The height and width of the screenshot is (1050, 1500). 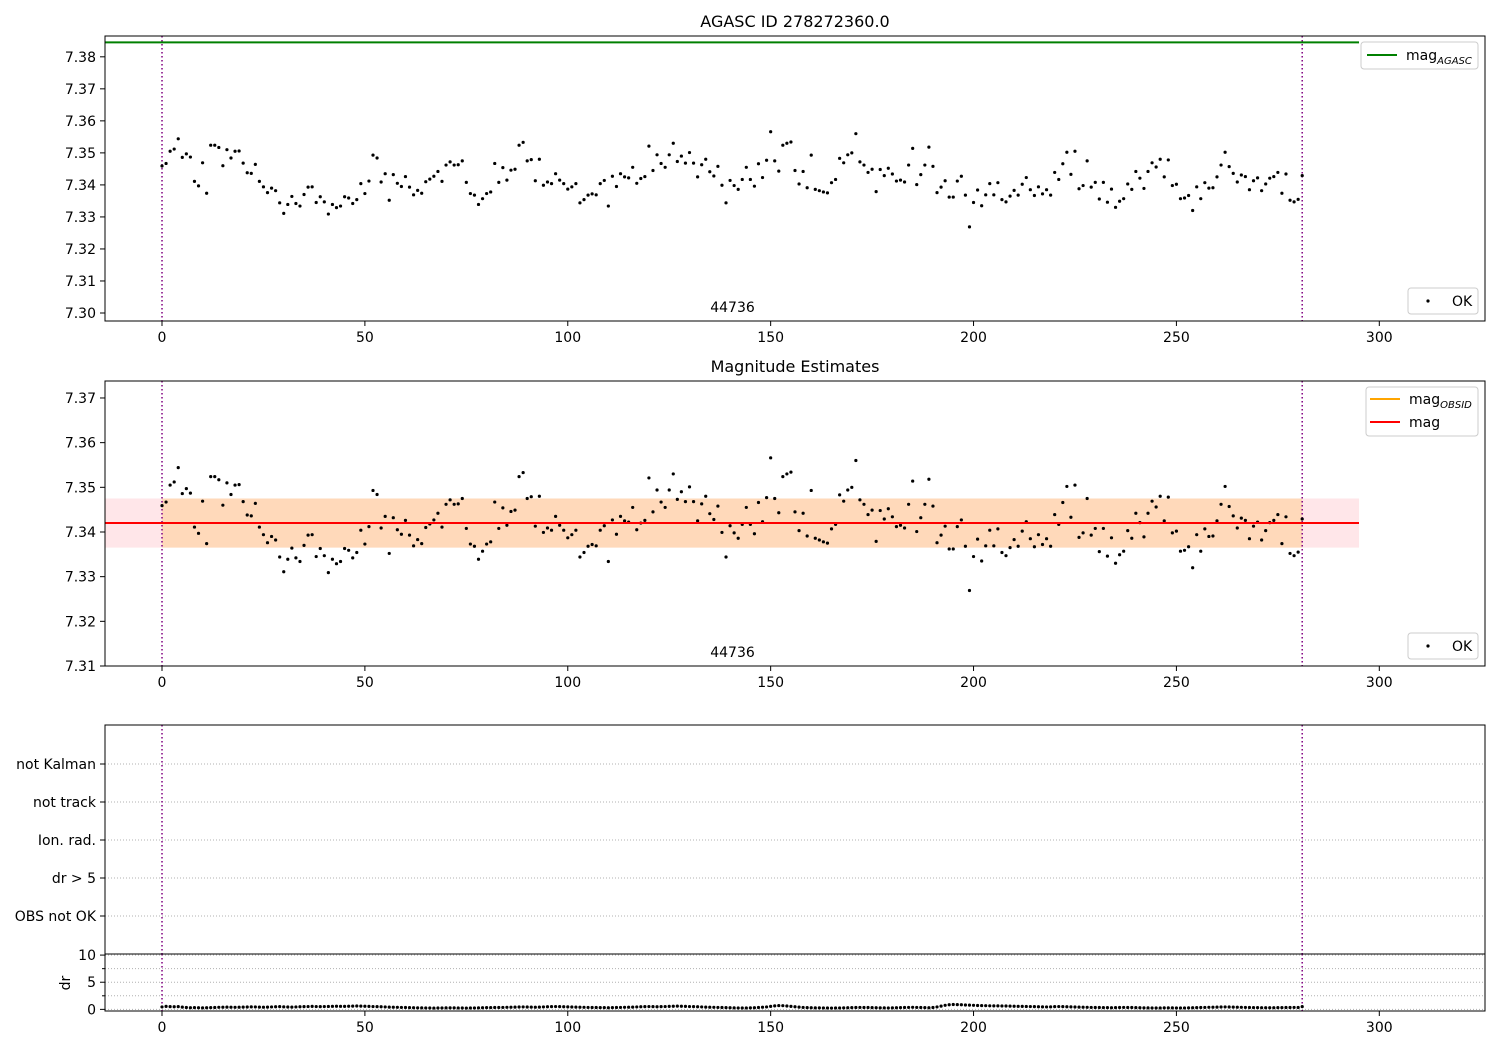 What do you see at coordinates (91, 1010) in the screenshot?
I see `dr-ytick-label: 0` at bounding box center [91, 1010].